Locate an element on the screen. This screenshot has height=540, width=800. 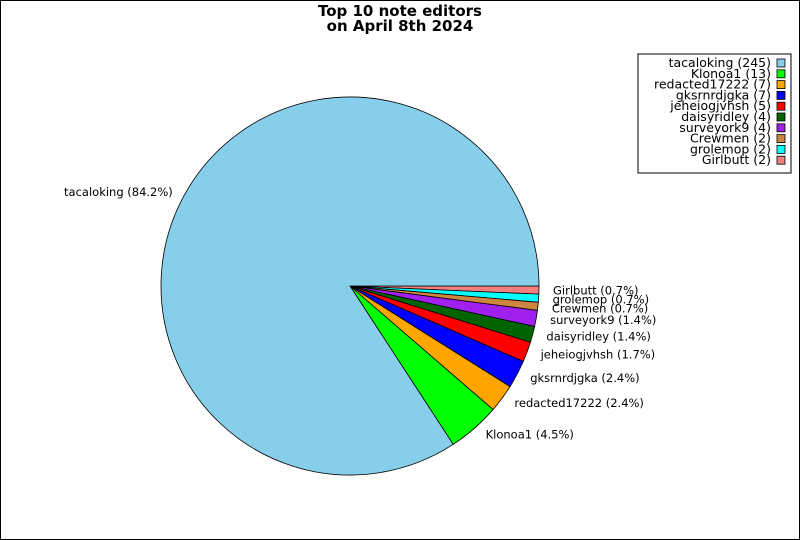
legend-box is located at coordinates (714, 113).